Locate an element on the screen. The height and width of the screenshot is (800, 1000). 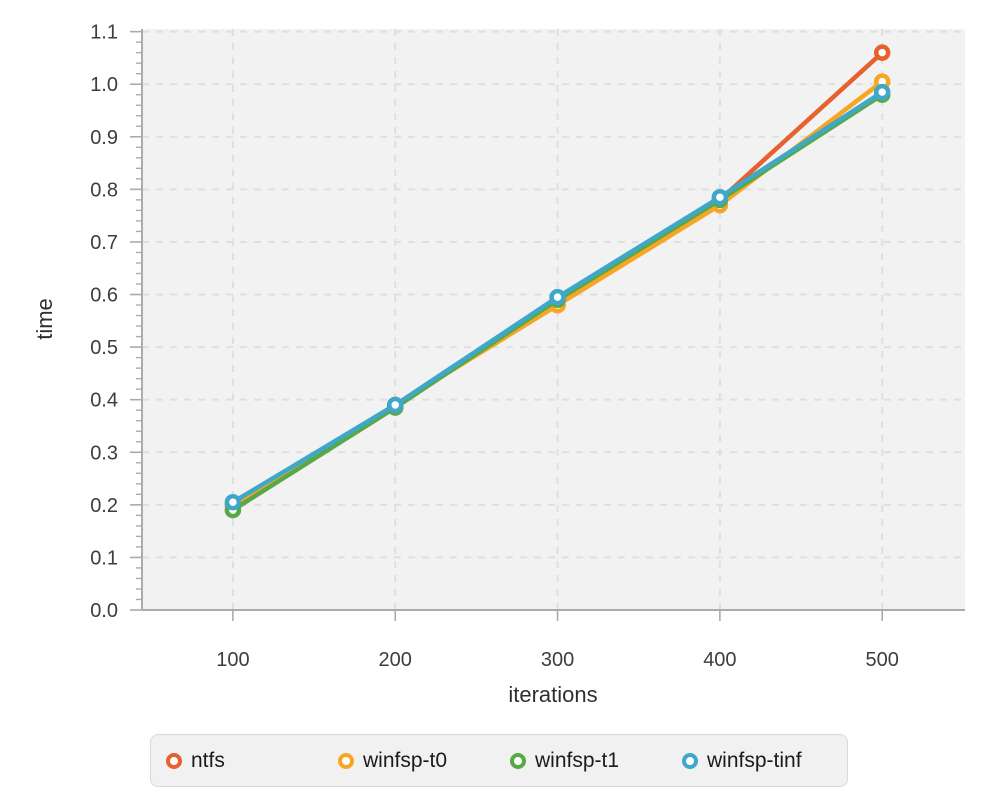
x-tick-label: 500 is located at coordinates (882, 660).